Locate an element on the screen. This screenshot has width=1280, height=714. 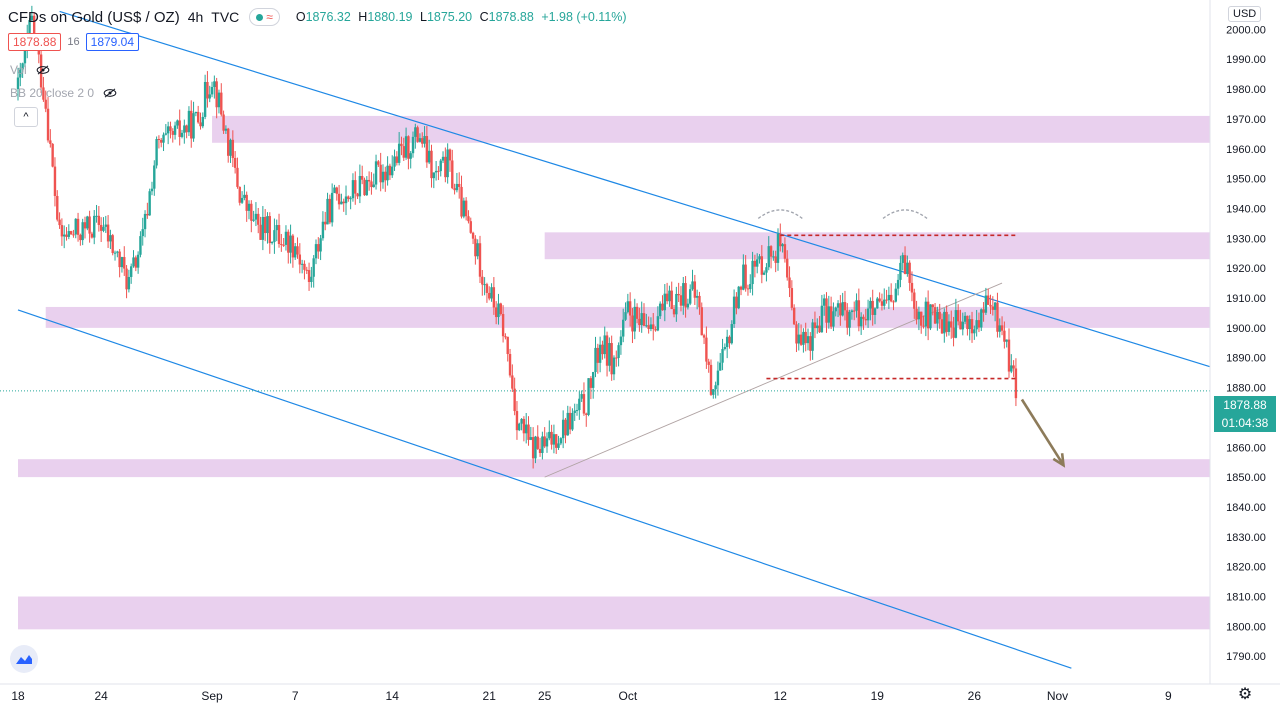
time-tick-label: 21 is located at coordinates (490, 696).